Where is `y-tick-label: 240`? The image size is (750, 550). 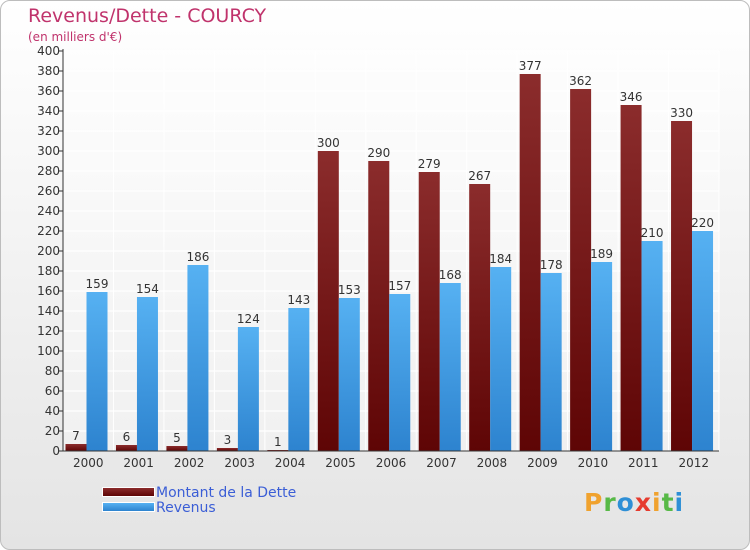
y-tick-label: 240 is located at coordinates (48, 211).